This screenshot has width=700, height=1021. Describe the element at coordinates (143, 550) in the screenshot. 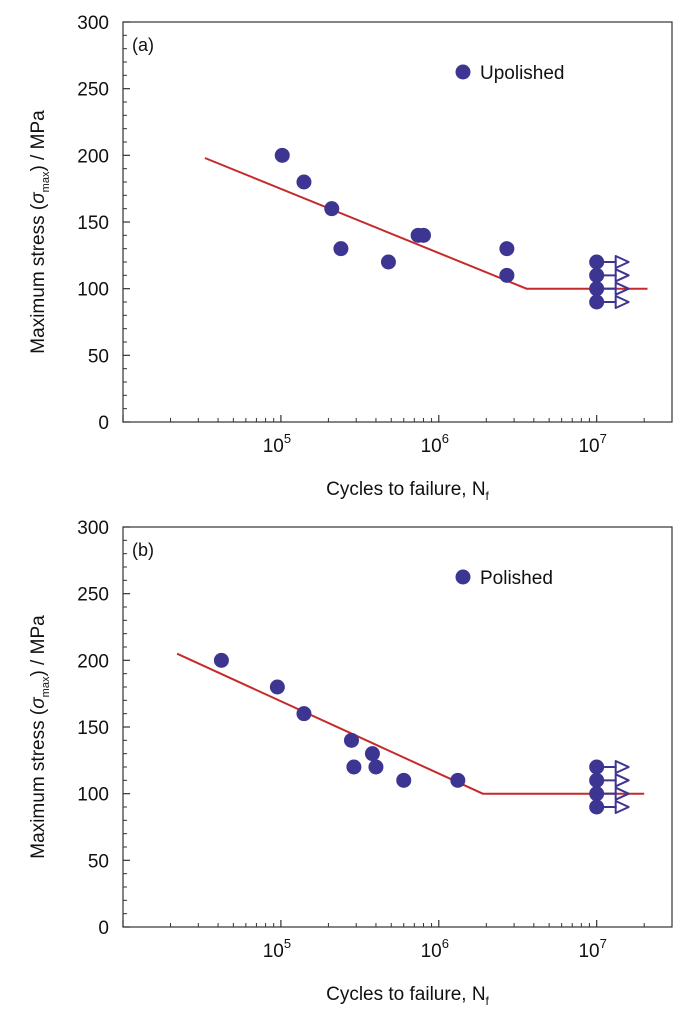

I see `panel-label: (b)` at that location.